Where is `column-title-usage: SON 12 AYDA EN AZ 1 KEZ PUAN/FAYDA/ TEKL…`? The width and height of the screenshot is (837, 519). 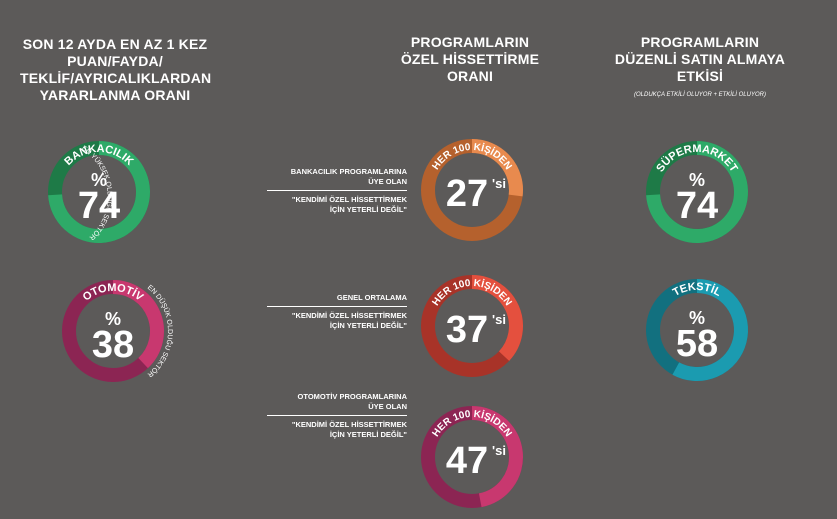
column-title-usage: SON 12 AYDA EN AZ 1 KEZ PUAN/FAYDA/ TEKL… is located at coordinates (116, 70).